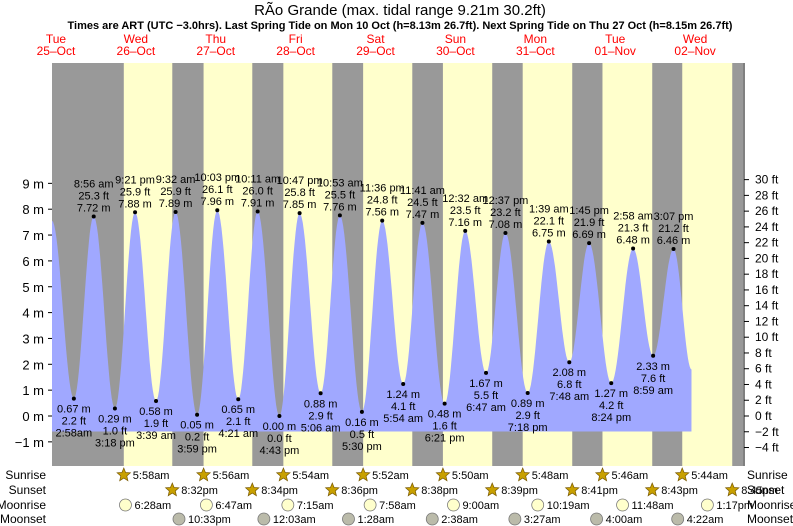  I want to click on tide-m-label: 6.48 m, so click(633, 240).